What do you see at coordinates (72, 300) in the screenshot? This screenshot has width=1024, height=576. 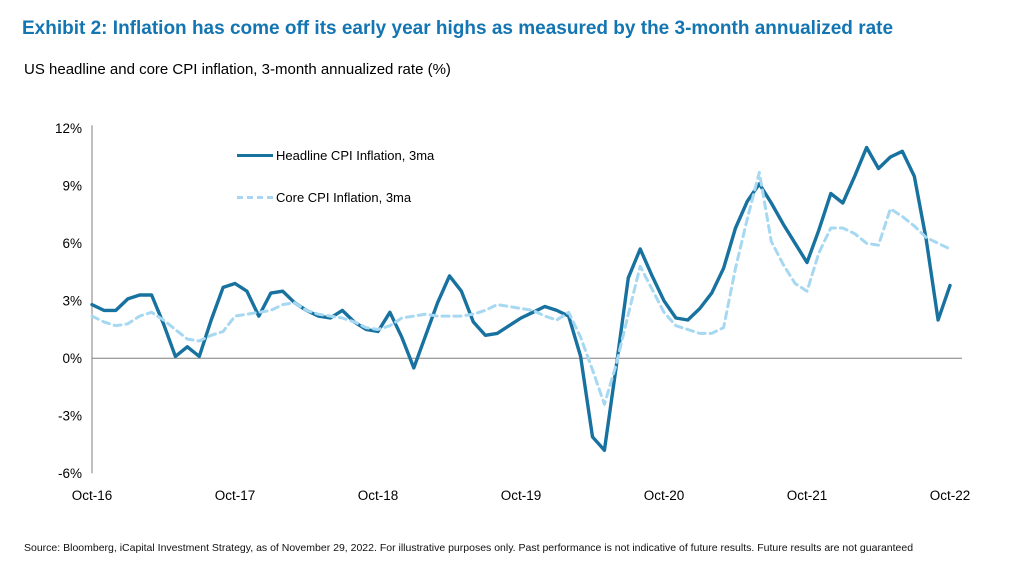 I see `y-axis-tick-label: 3%` at bounding box center [72, 300].